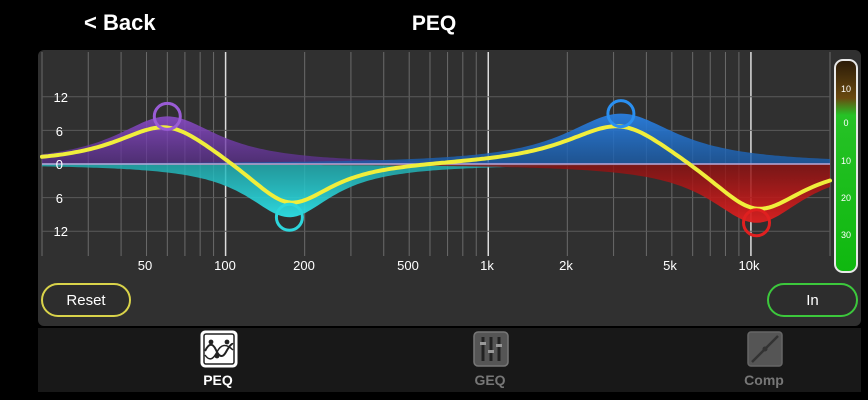 The height and width of the screenshot is (400, 868). I want to click on page-title: PEQ, so click(434, 23).